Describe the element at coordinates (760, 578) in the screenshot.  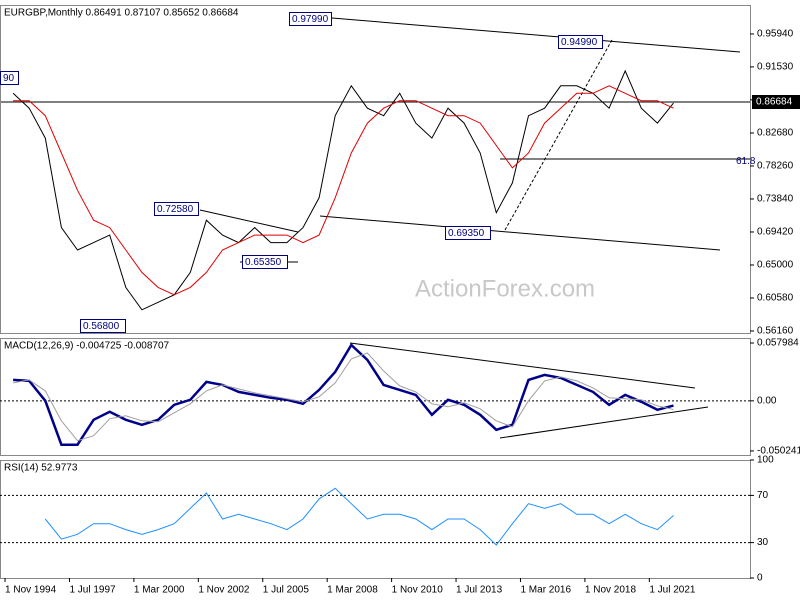
I see `y-tick-label: 0` at that location.